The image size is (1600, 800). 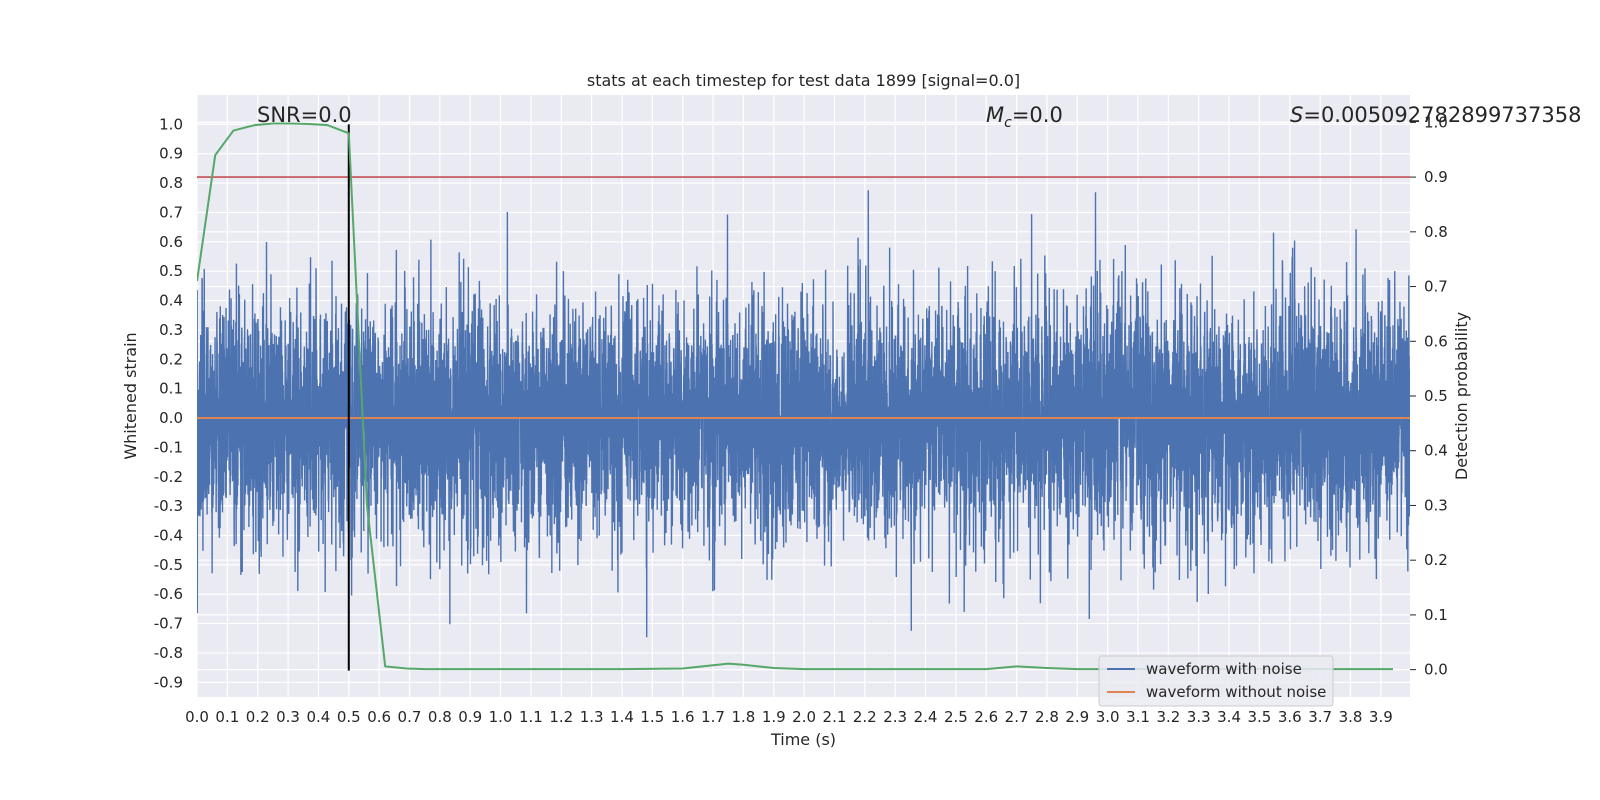 I want to click on x-tick-label: 0.6, so click(x=379, y=717).